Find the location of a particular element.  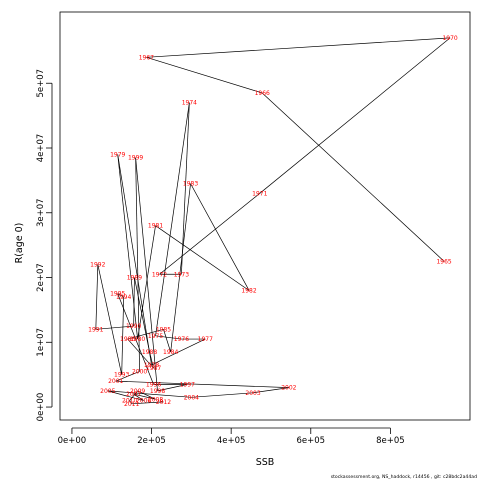

point-label: 1987 is located at coordinates (153, 368).